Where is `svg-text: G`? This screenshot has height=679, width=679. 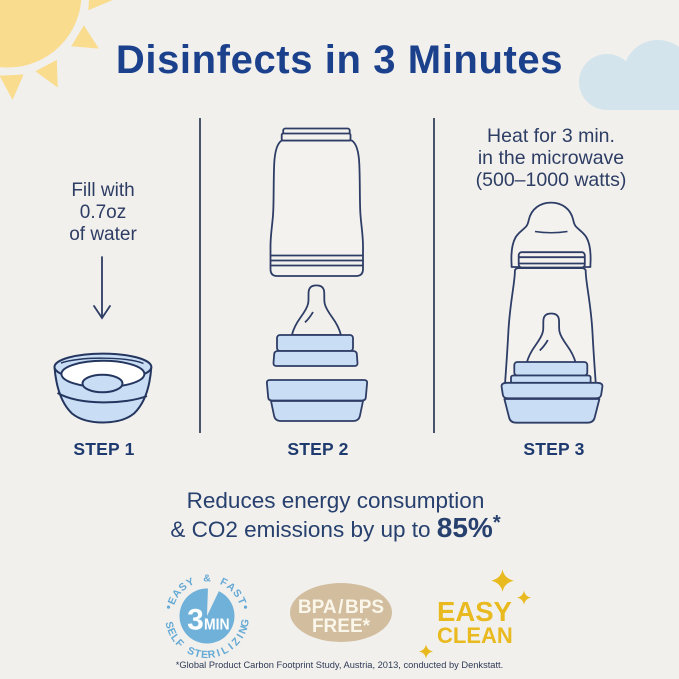
svg-text: G is located at coordinates (245, 623).